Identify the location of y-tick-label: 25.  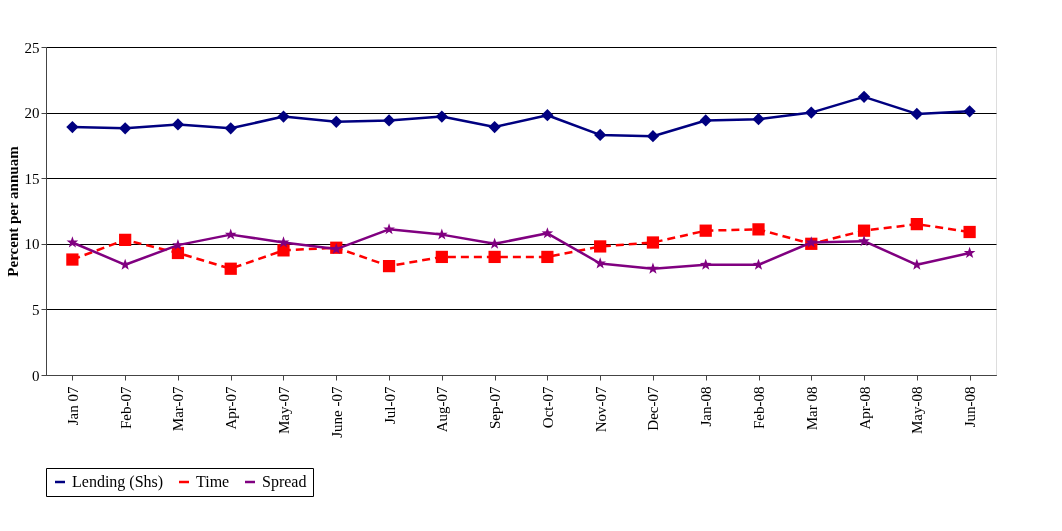
(32, 47).